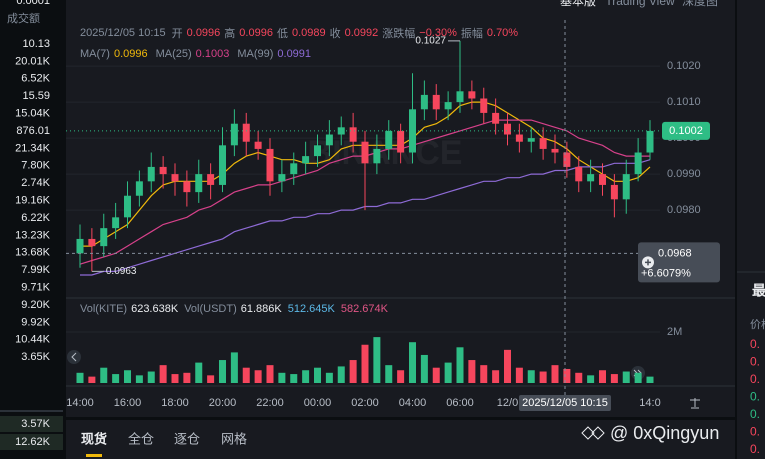 This screenshot has height=459, width=765. Describe the element at coordinates (95, 54) in the screenshot. I see `legend-name: MA(7)` at that location.